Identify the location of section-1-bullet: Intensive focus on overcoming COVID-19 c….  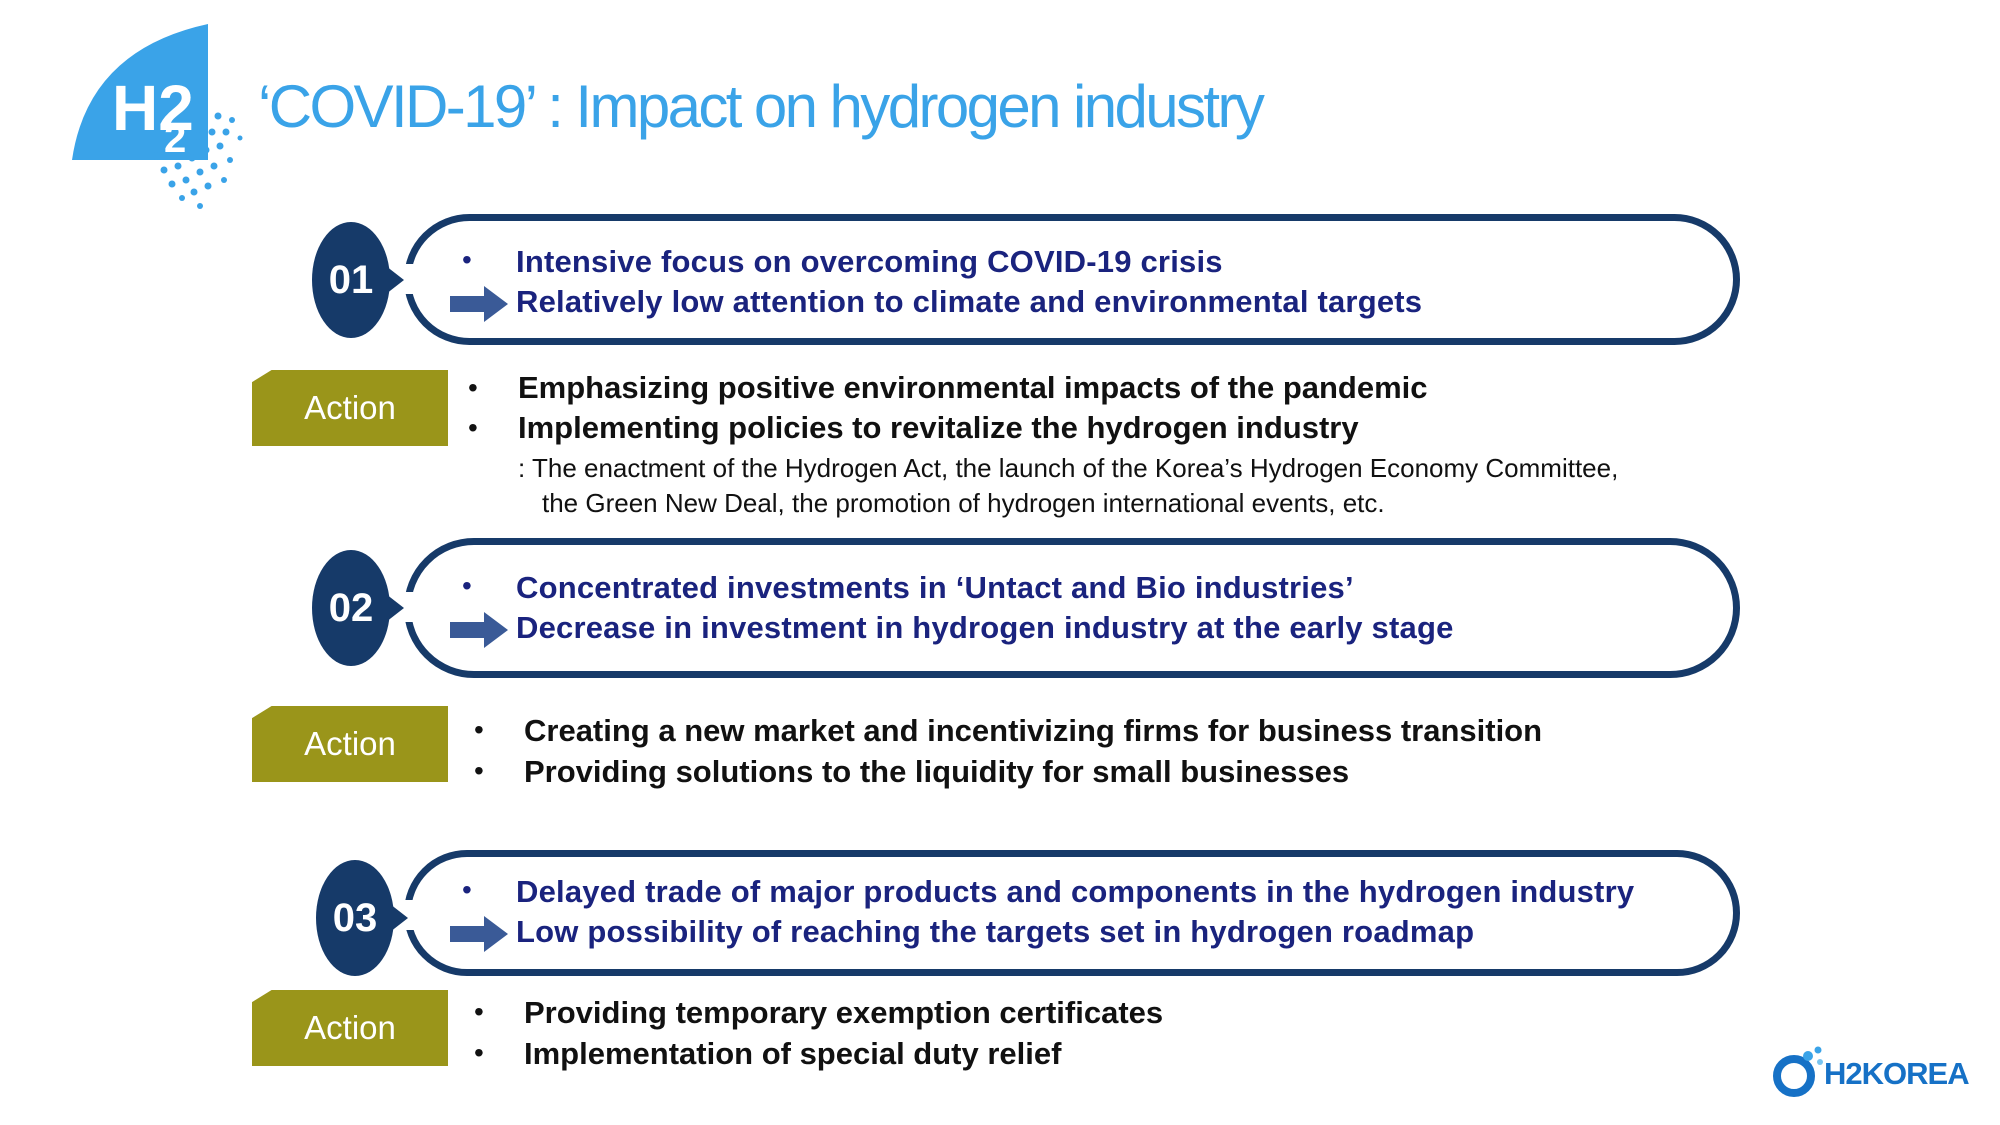
(869, 261).